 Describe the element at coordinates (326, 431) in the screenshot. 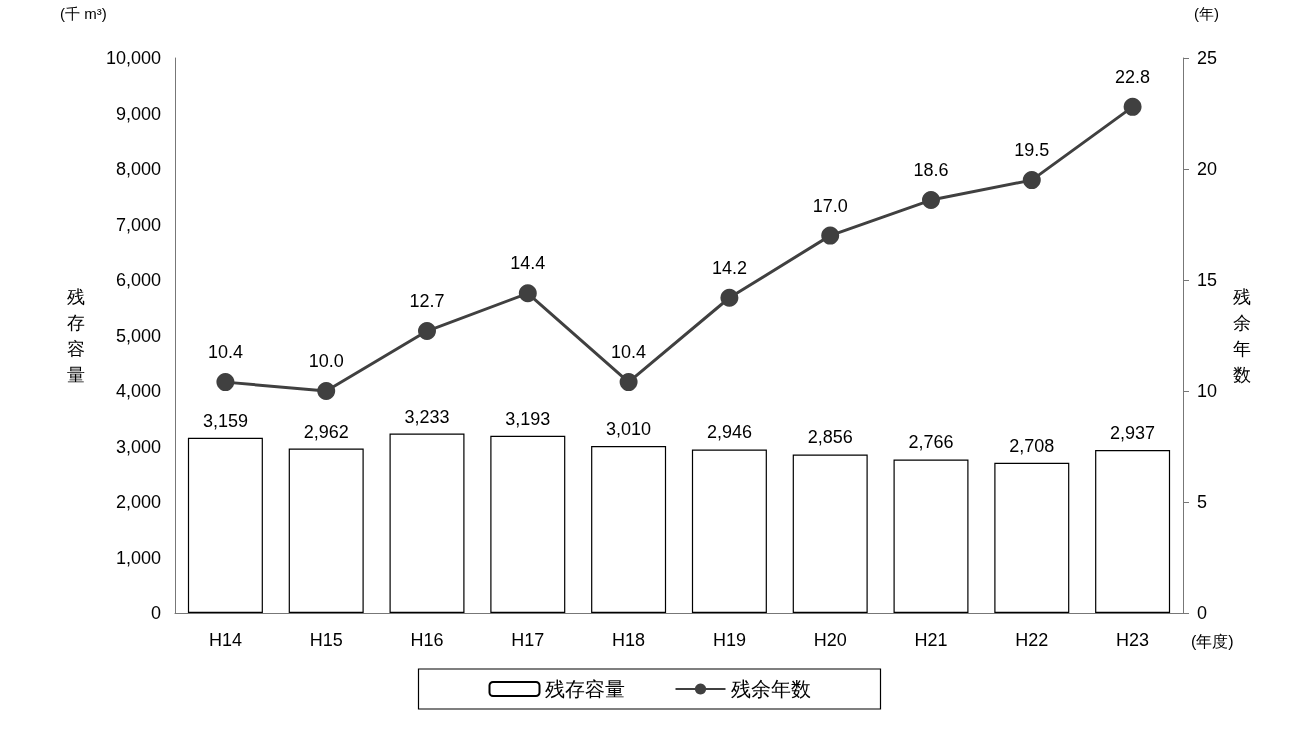

I see `data-label: 2,962` at that location.